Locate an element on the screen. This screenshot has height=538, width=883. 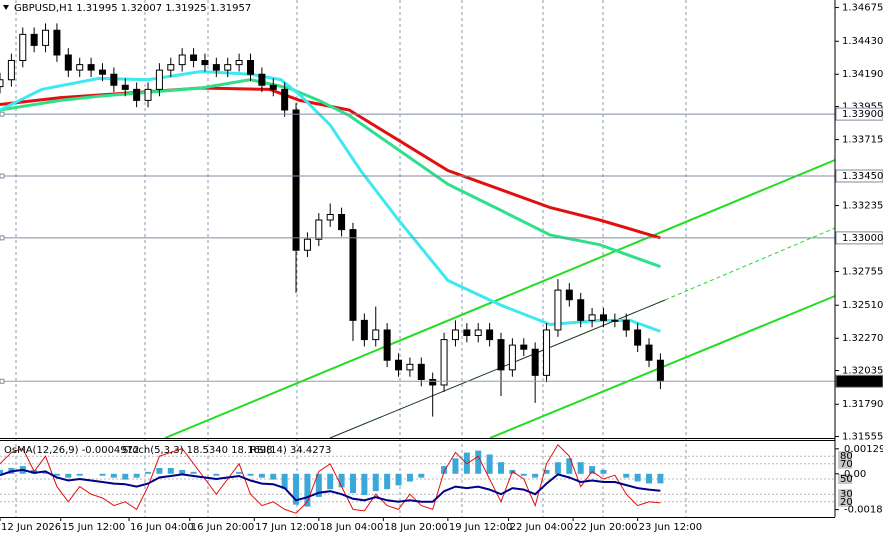
x-tick-label: 18 Jun 04:00 is located at coordinates (352, 527).